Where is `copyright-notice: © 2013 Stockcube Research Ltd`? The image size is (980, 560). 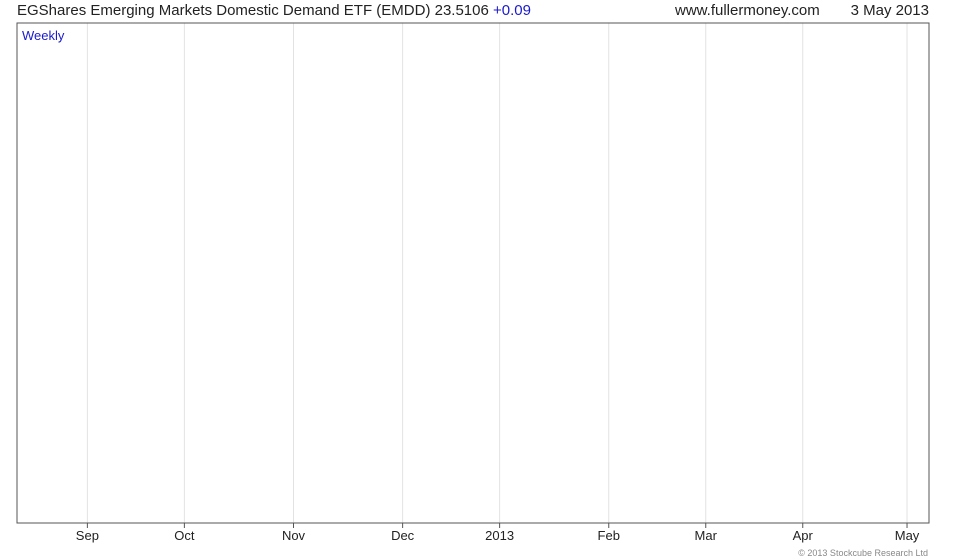 copyright-notice: © 2013 Stockcube Research Ltd is located at coordinates (863, 553).